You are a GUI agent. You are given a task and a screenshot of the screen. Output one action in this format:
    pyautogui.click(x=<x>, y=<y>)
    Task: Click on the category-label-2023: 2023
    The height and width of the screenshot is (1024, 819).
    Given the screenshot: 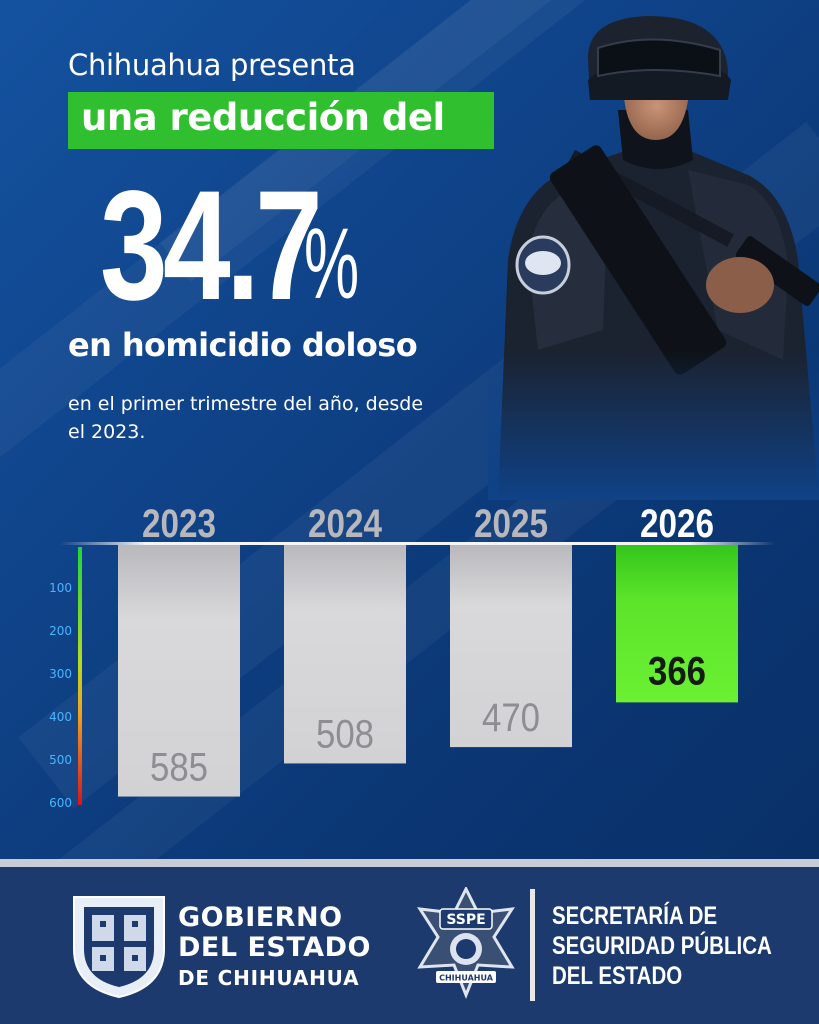 What is the action you would take?
    pyautogui.click(x=179, y=524)
    